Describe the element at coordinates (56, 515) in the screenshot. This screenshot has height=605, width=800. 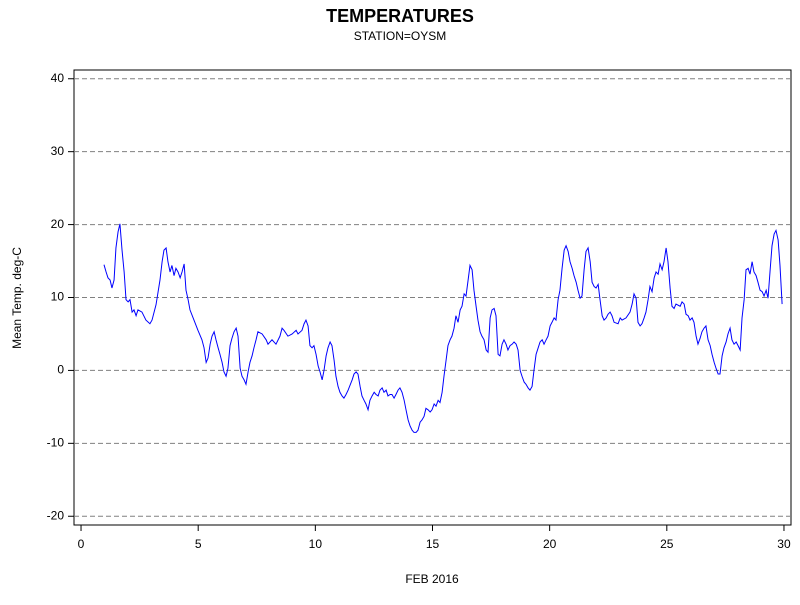
I see `y-tick-label: -20` at that location.